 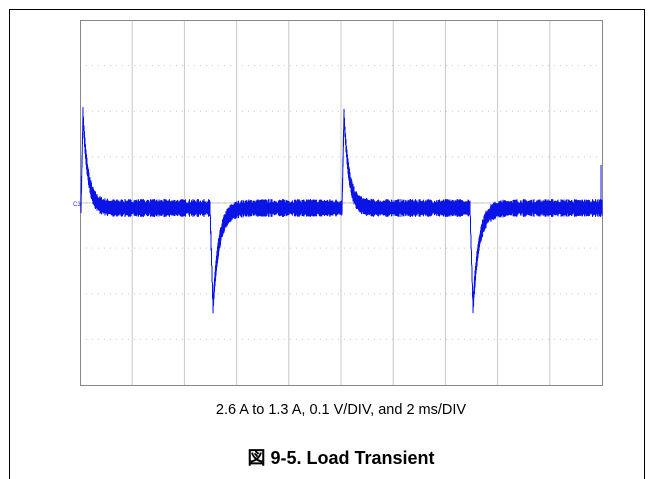 What do you see at coordinates (77, 205) in the screenshot?
I see `channel-label: C3` at bounding box center [77, 205].